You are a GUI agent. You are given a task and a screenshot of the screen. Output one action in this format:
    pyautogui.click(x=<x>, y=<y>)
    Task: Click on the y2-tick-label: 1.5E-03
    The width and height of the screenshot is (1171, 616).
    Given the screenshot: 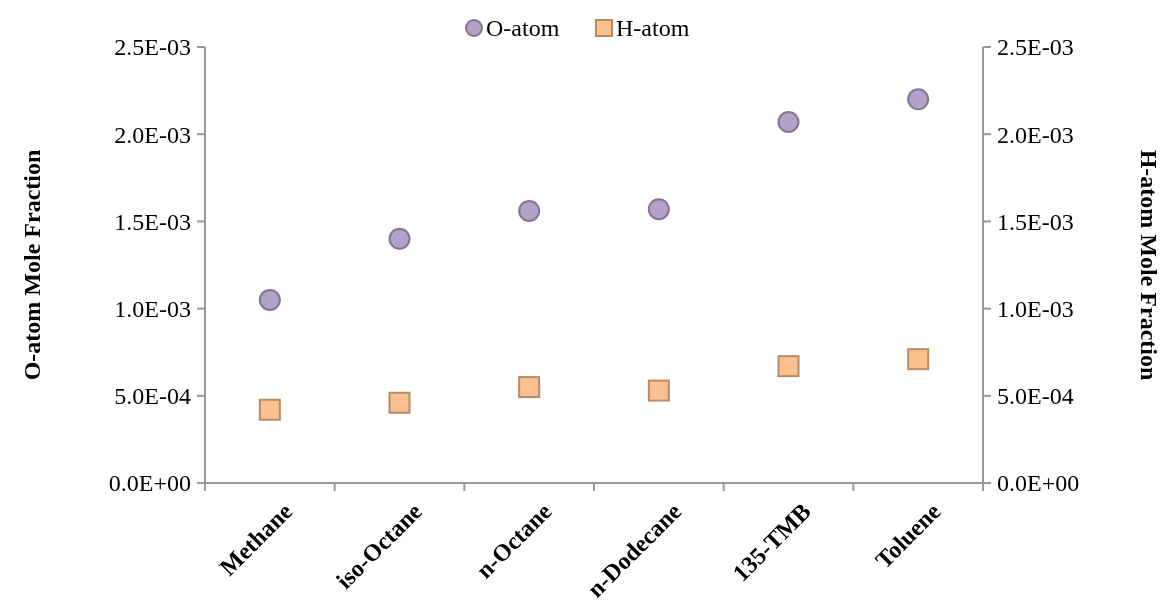 What is the action you would take?
    pyautogui.click(x=1035, y=221)
    